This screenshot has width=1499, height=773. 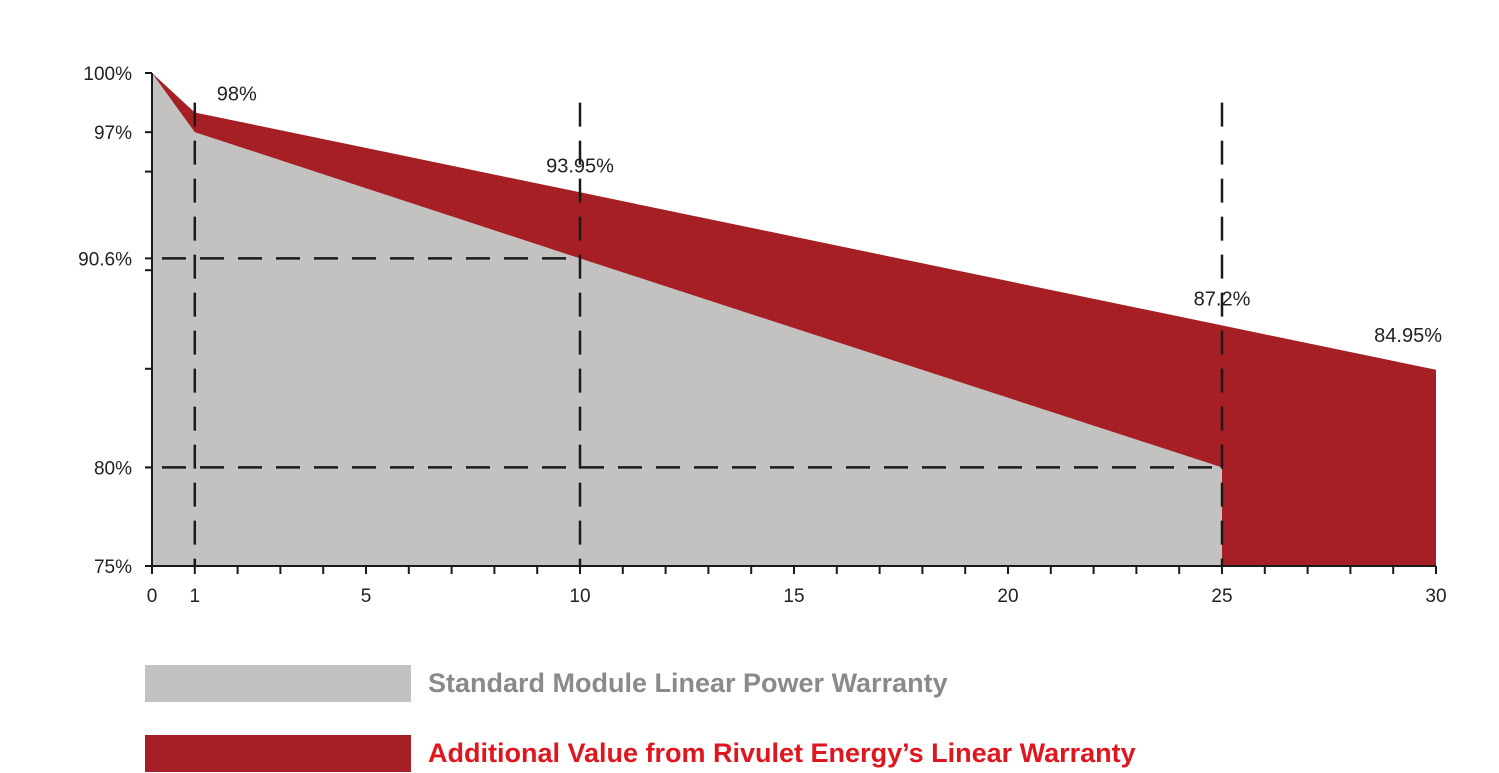 What do you see at coordinates (237, 94) in the screenshot?
I see `data-label-1: 98%` at bounding box center [237, 94].